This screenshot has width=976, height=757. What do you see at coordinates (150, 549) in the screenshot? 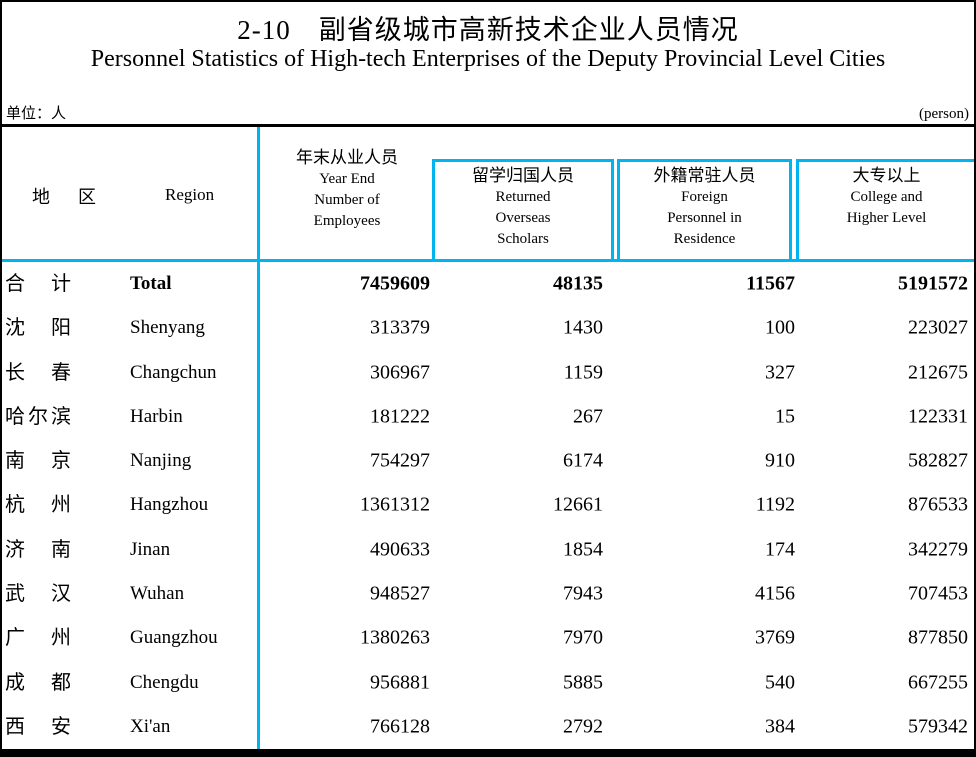
I see `region-name-en: Jinan` at bounding box center [150, 549].